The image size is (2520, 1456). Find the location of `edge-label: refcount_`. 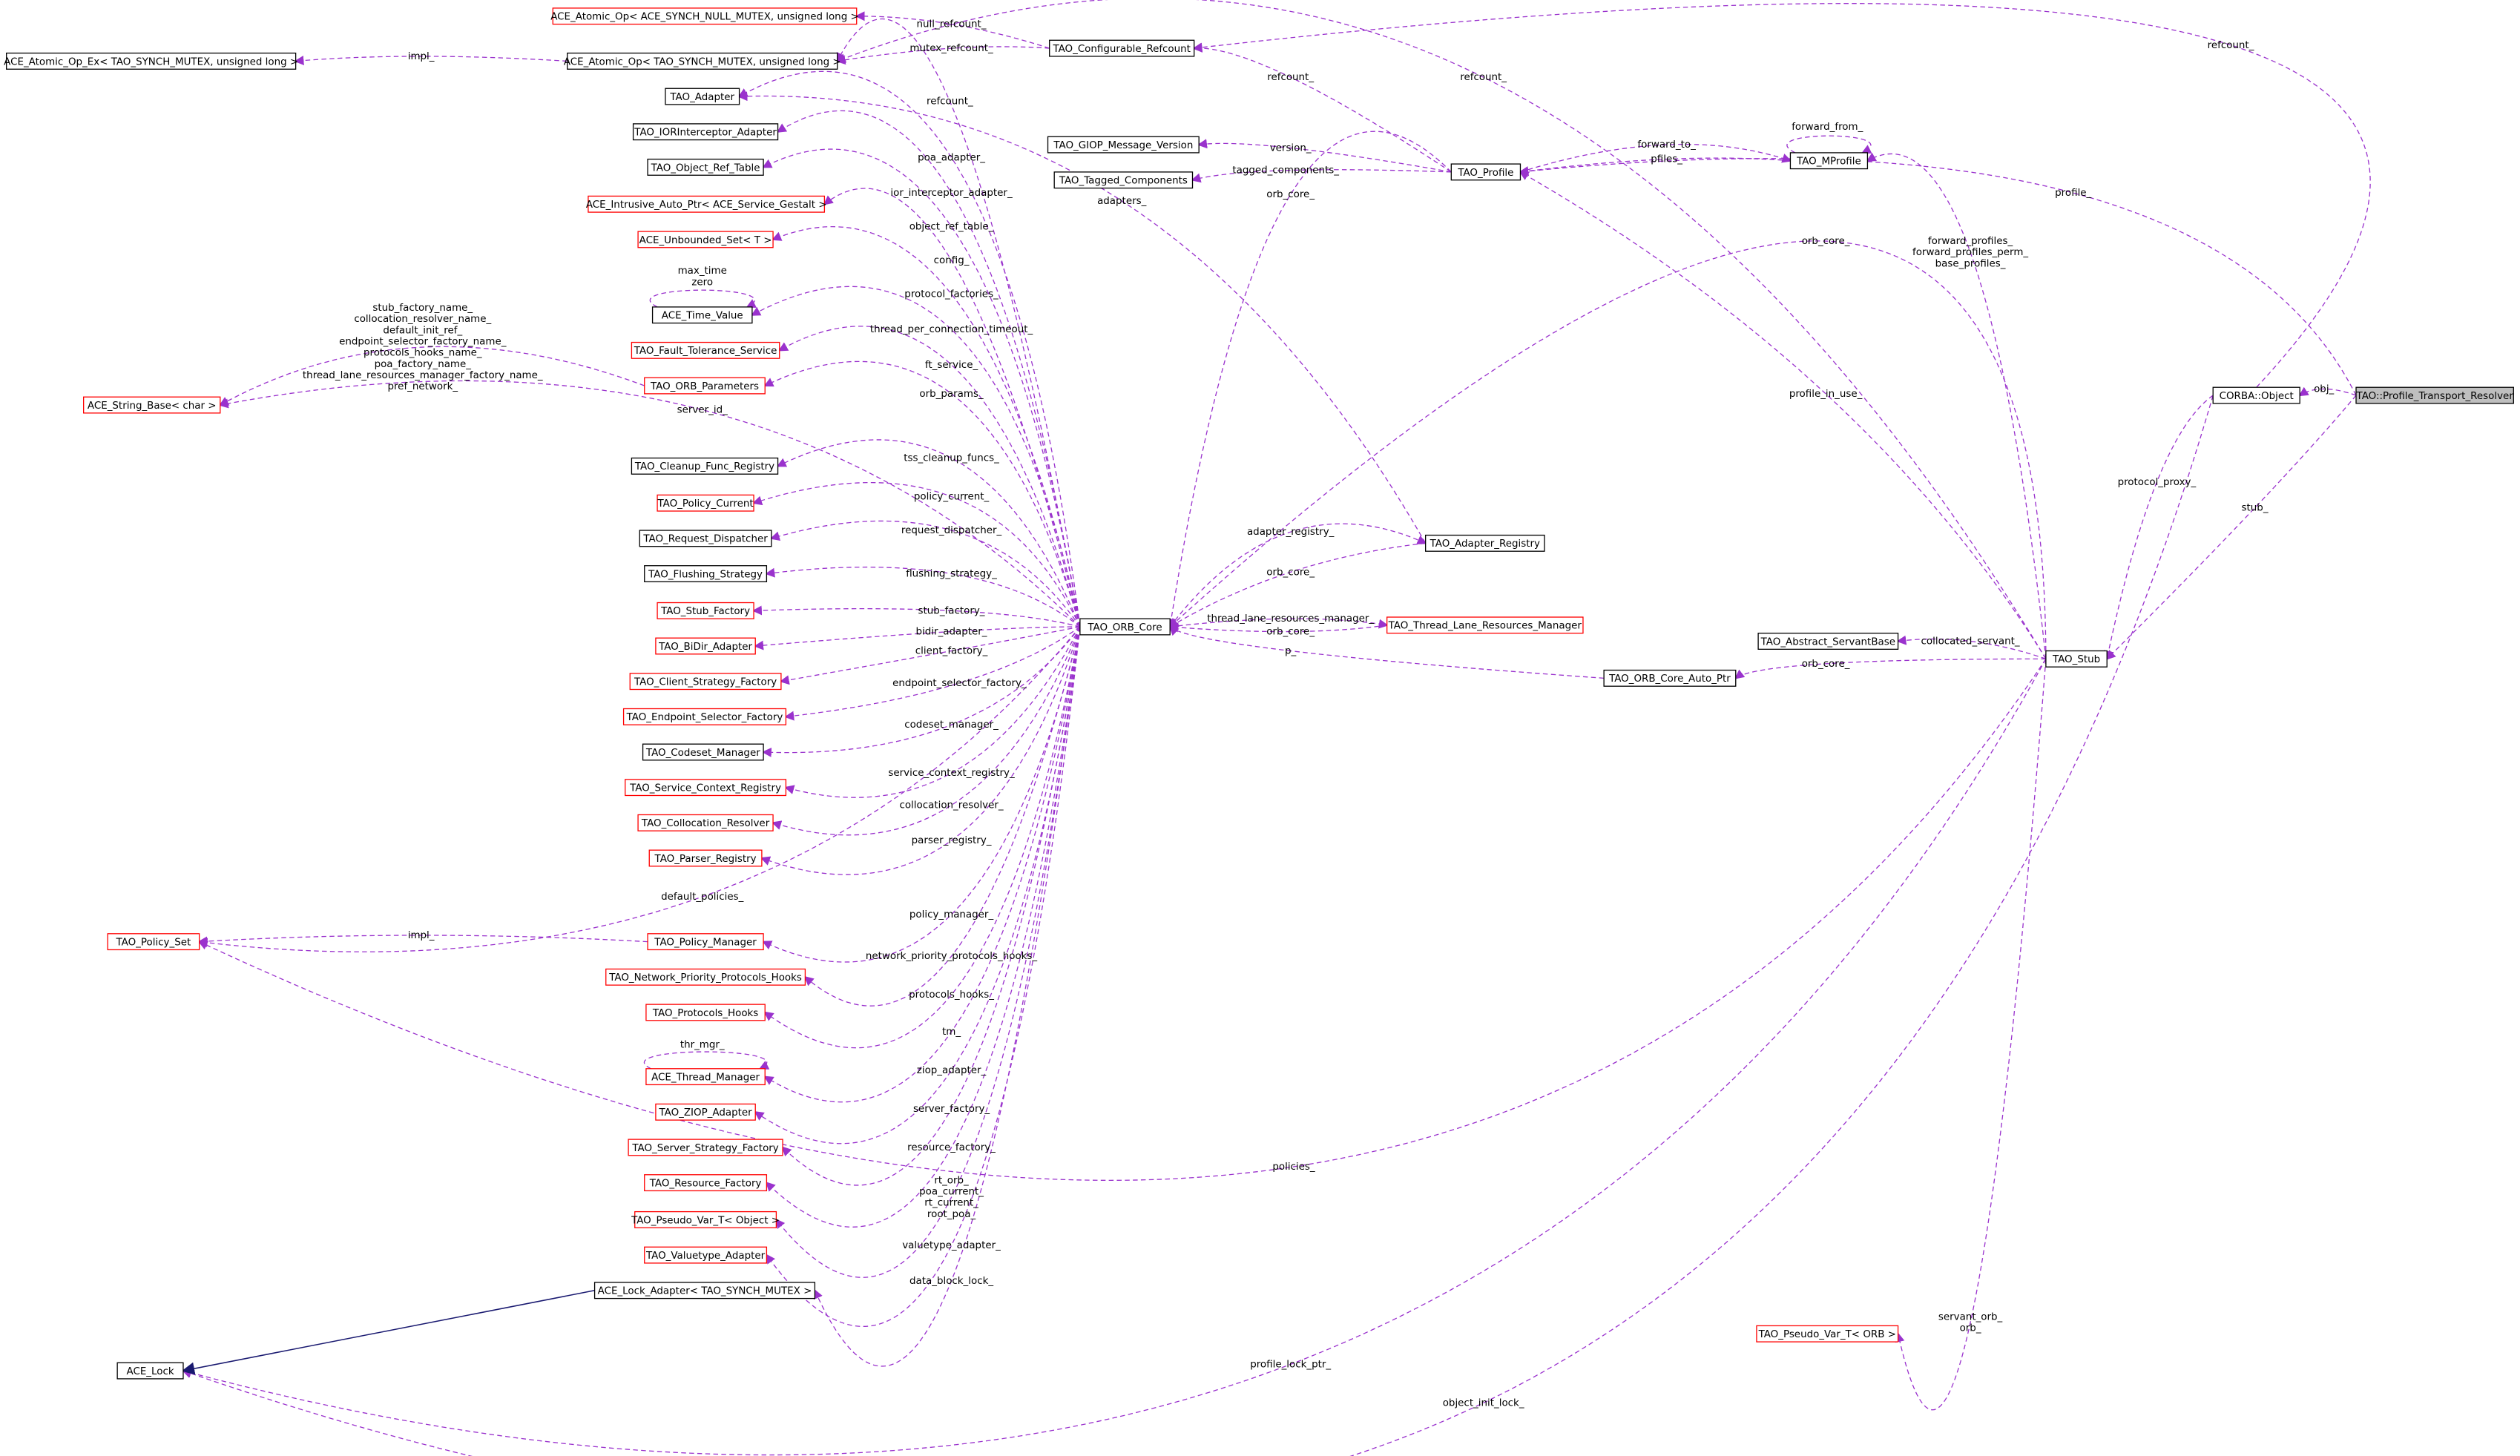

edge-label: refcount_ is located at coordinates (1483, 78).